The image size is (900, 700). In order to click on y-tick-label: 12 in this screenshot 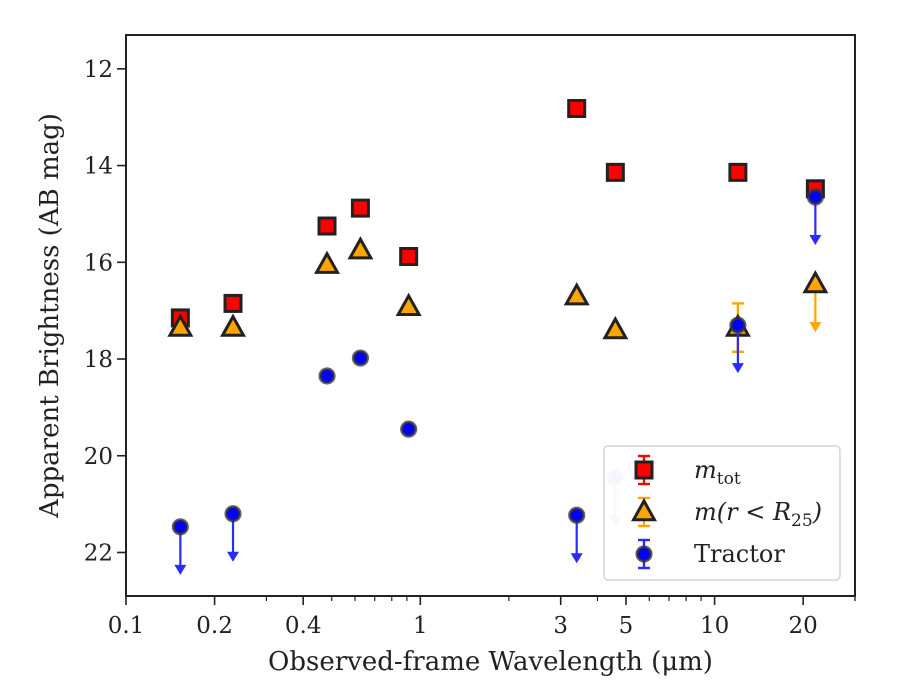, I will do `click(98, 70)`.